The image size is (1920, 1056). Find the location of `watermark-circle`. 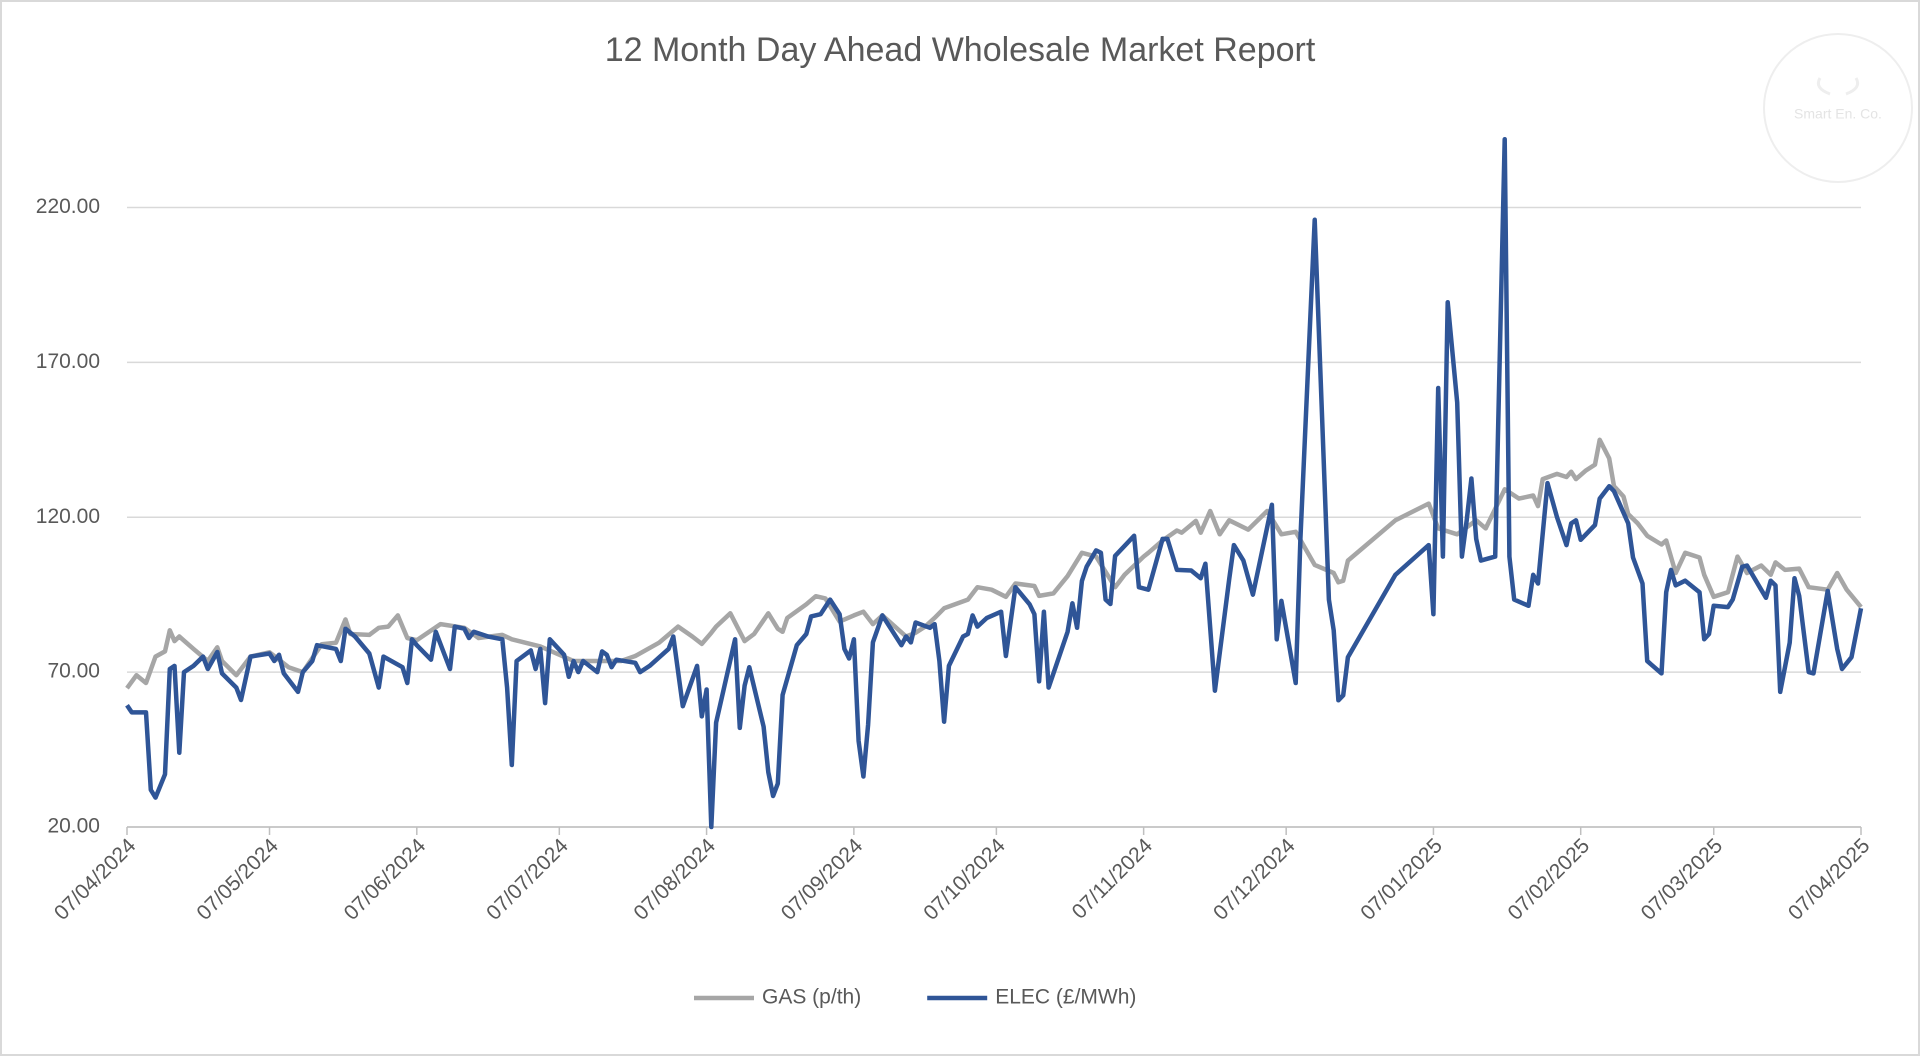

watermark-circle is located at coordinates (1838, 108).